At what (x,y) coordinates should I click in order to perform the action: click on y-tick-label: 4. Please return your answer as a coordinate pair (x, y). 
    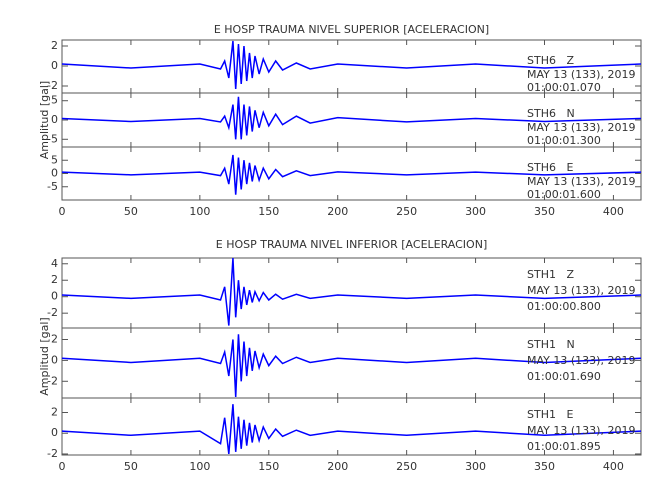
    Looking at the image, I should click on (54, 263).